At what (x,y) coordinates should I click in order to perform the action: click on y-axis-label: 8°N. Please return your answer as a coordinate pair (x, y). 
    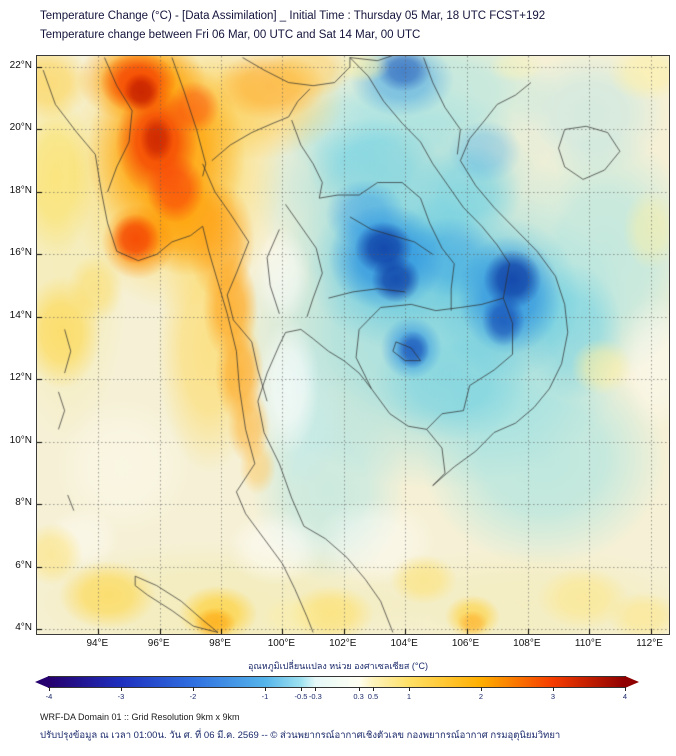
    Looking at the image, I should click on (23, 503).